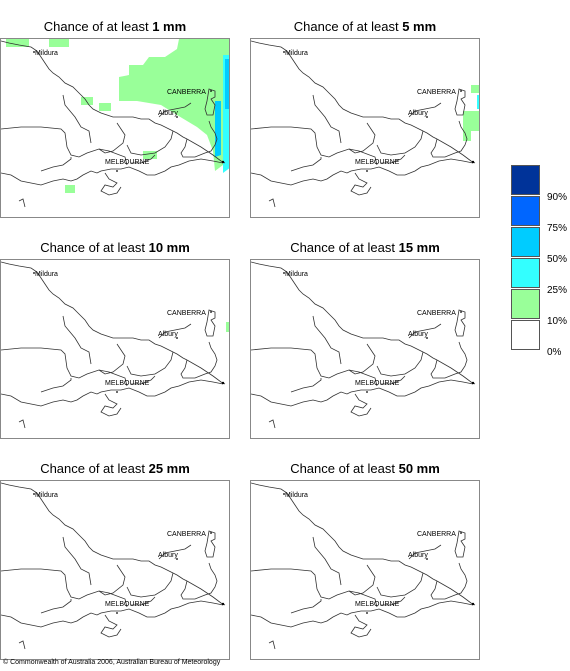 The width and height of the screenshot is (570, 671). What do you see at coordinates (554, 352) in the screenshot?
I see `legend-label-0: 0%` at bounding box center [554, 352].